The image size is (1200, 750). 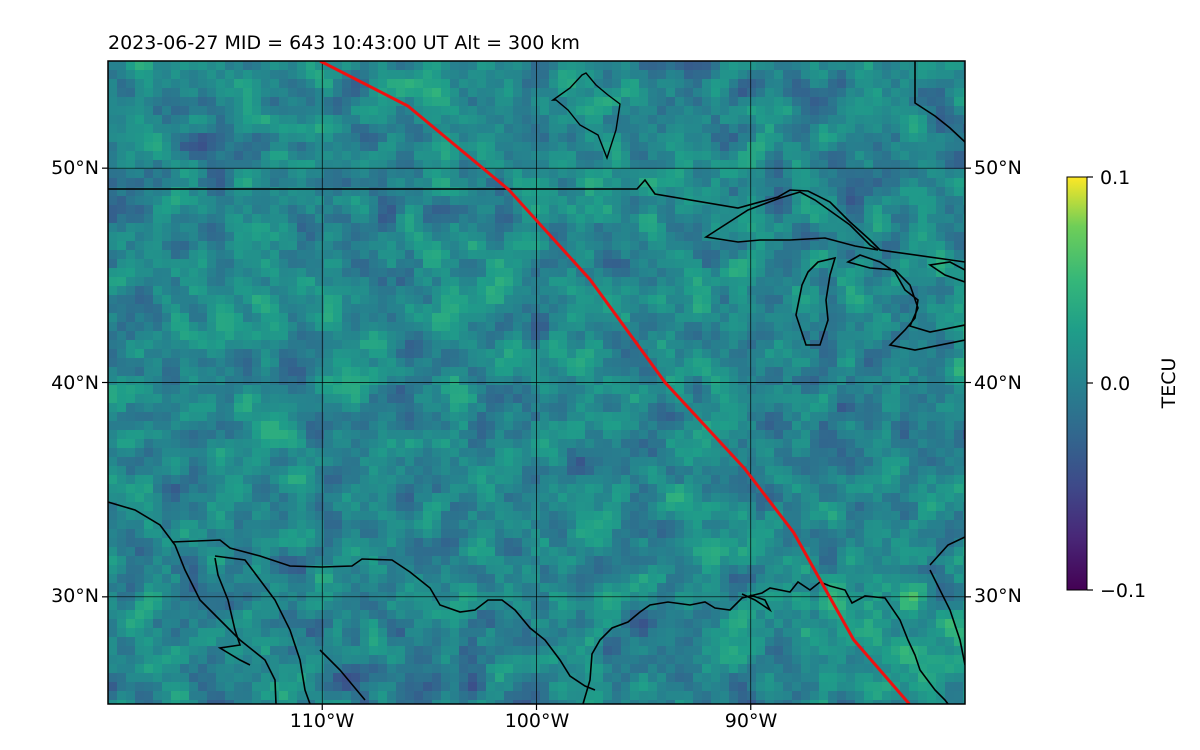 I want to click on lat-label-50-left: 50°N, so click(x=75, y=168).